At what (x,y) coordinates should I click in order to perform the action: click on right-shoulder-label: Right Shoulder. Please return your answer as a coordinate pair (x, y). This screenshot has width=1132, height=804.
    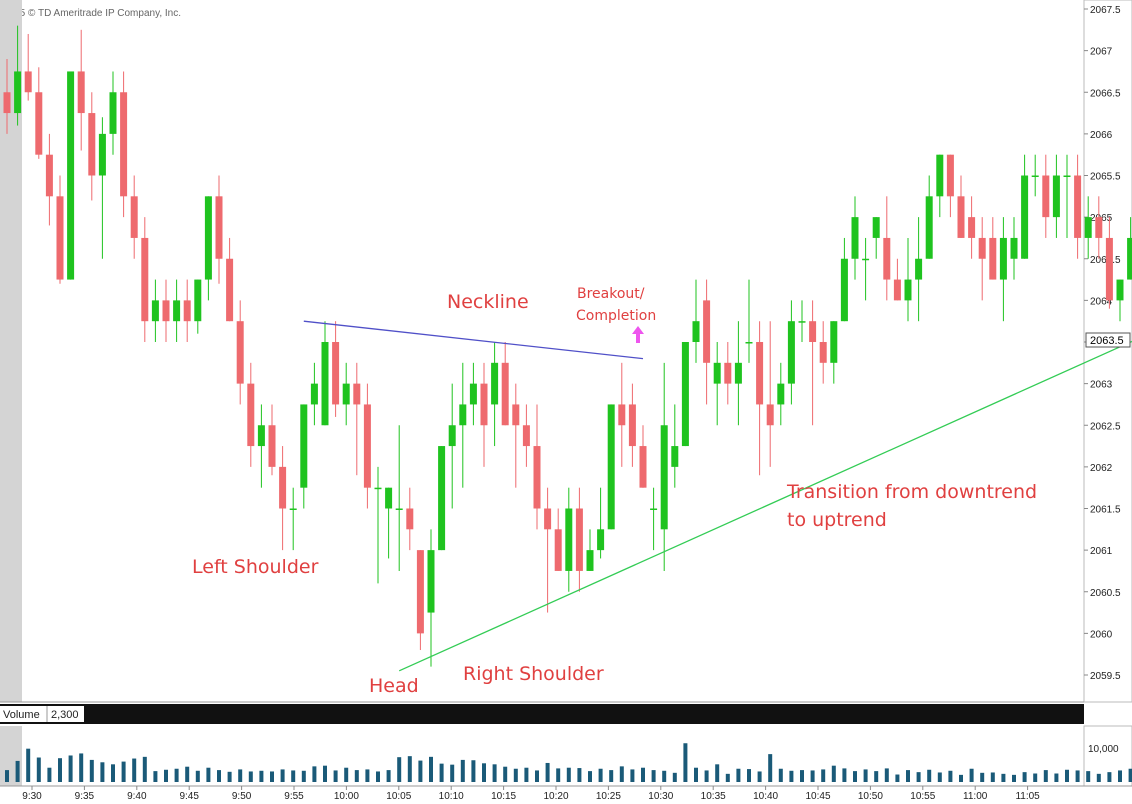
    Looking at the image, I should click on (533, 674).